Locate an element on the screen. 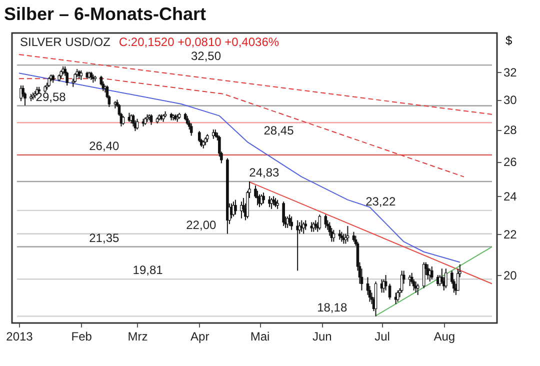  x-tick-label: Apr is located at coordinates (200, 337).